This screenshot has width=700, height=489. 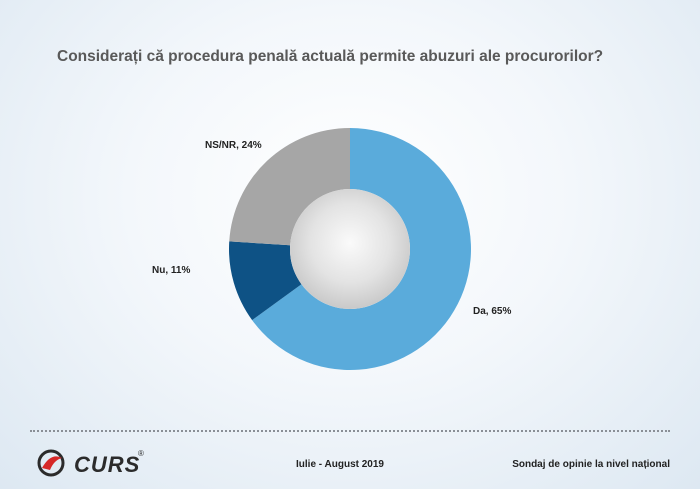 What do you see at coordinates (141, 453) in the screenshot?
I see `logo-registered-mark: ®` at bounding box center [141, 453].